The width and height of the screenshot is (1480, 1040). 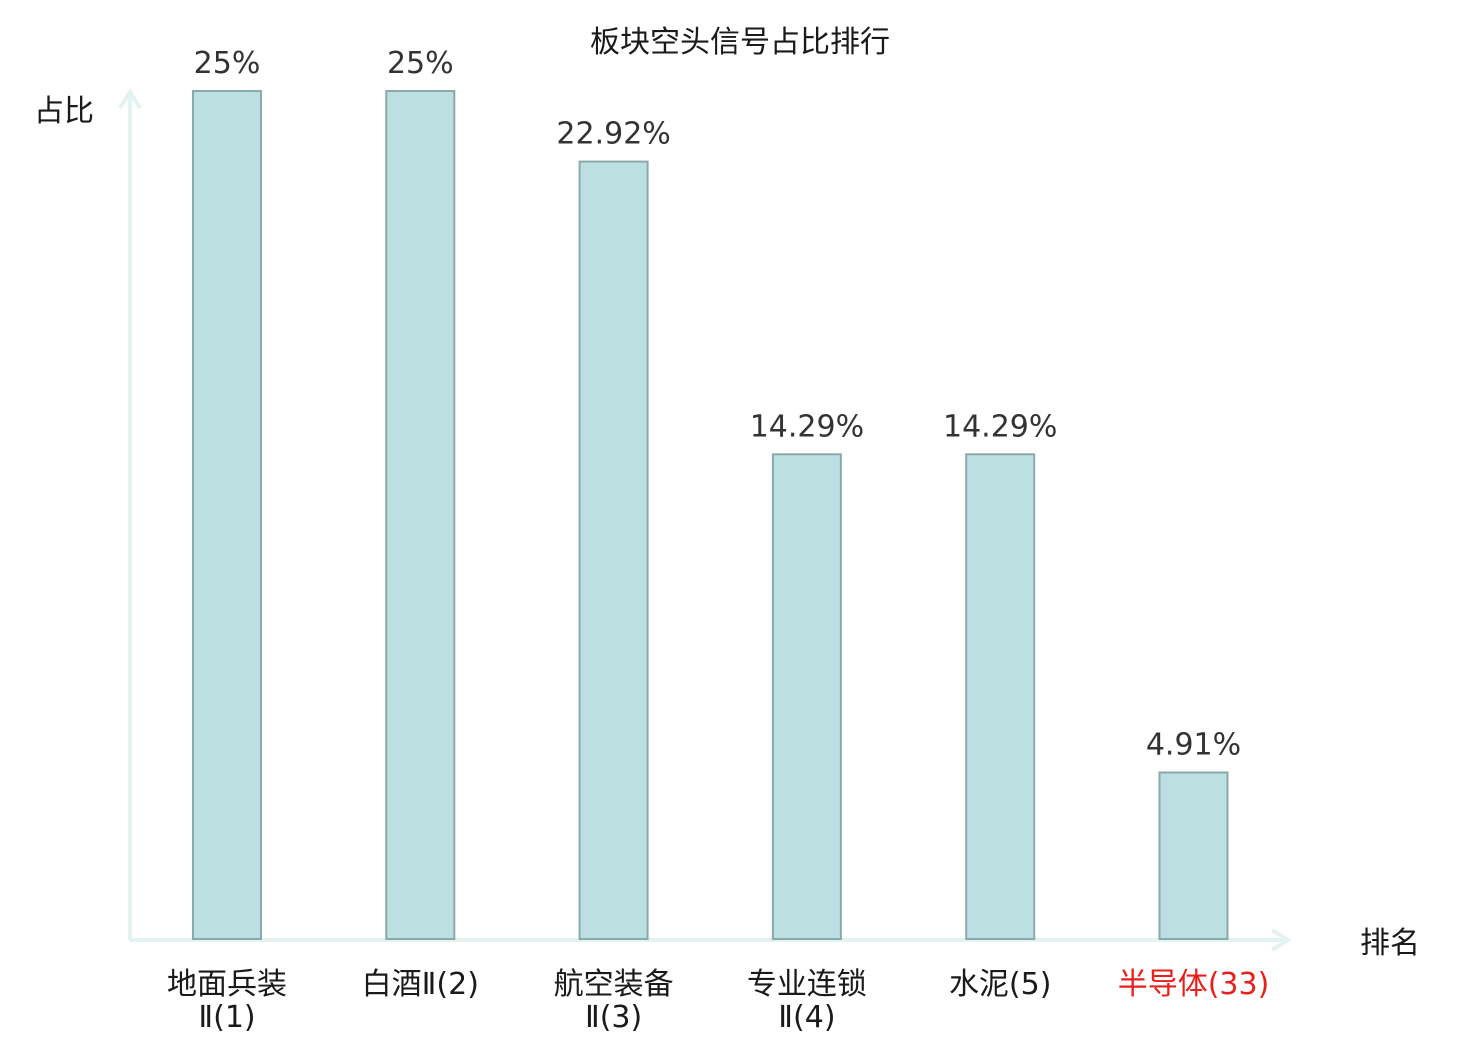 What do you see at coordinates (227, 984) in the screenshot?
I see `x-tick-label: 地面兵装` at bounding box center [227, 984].